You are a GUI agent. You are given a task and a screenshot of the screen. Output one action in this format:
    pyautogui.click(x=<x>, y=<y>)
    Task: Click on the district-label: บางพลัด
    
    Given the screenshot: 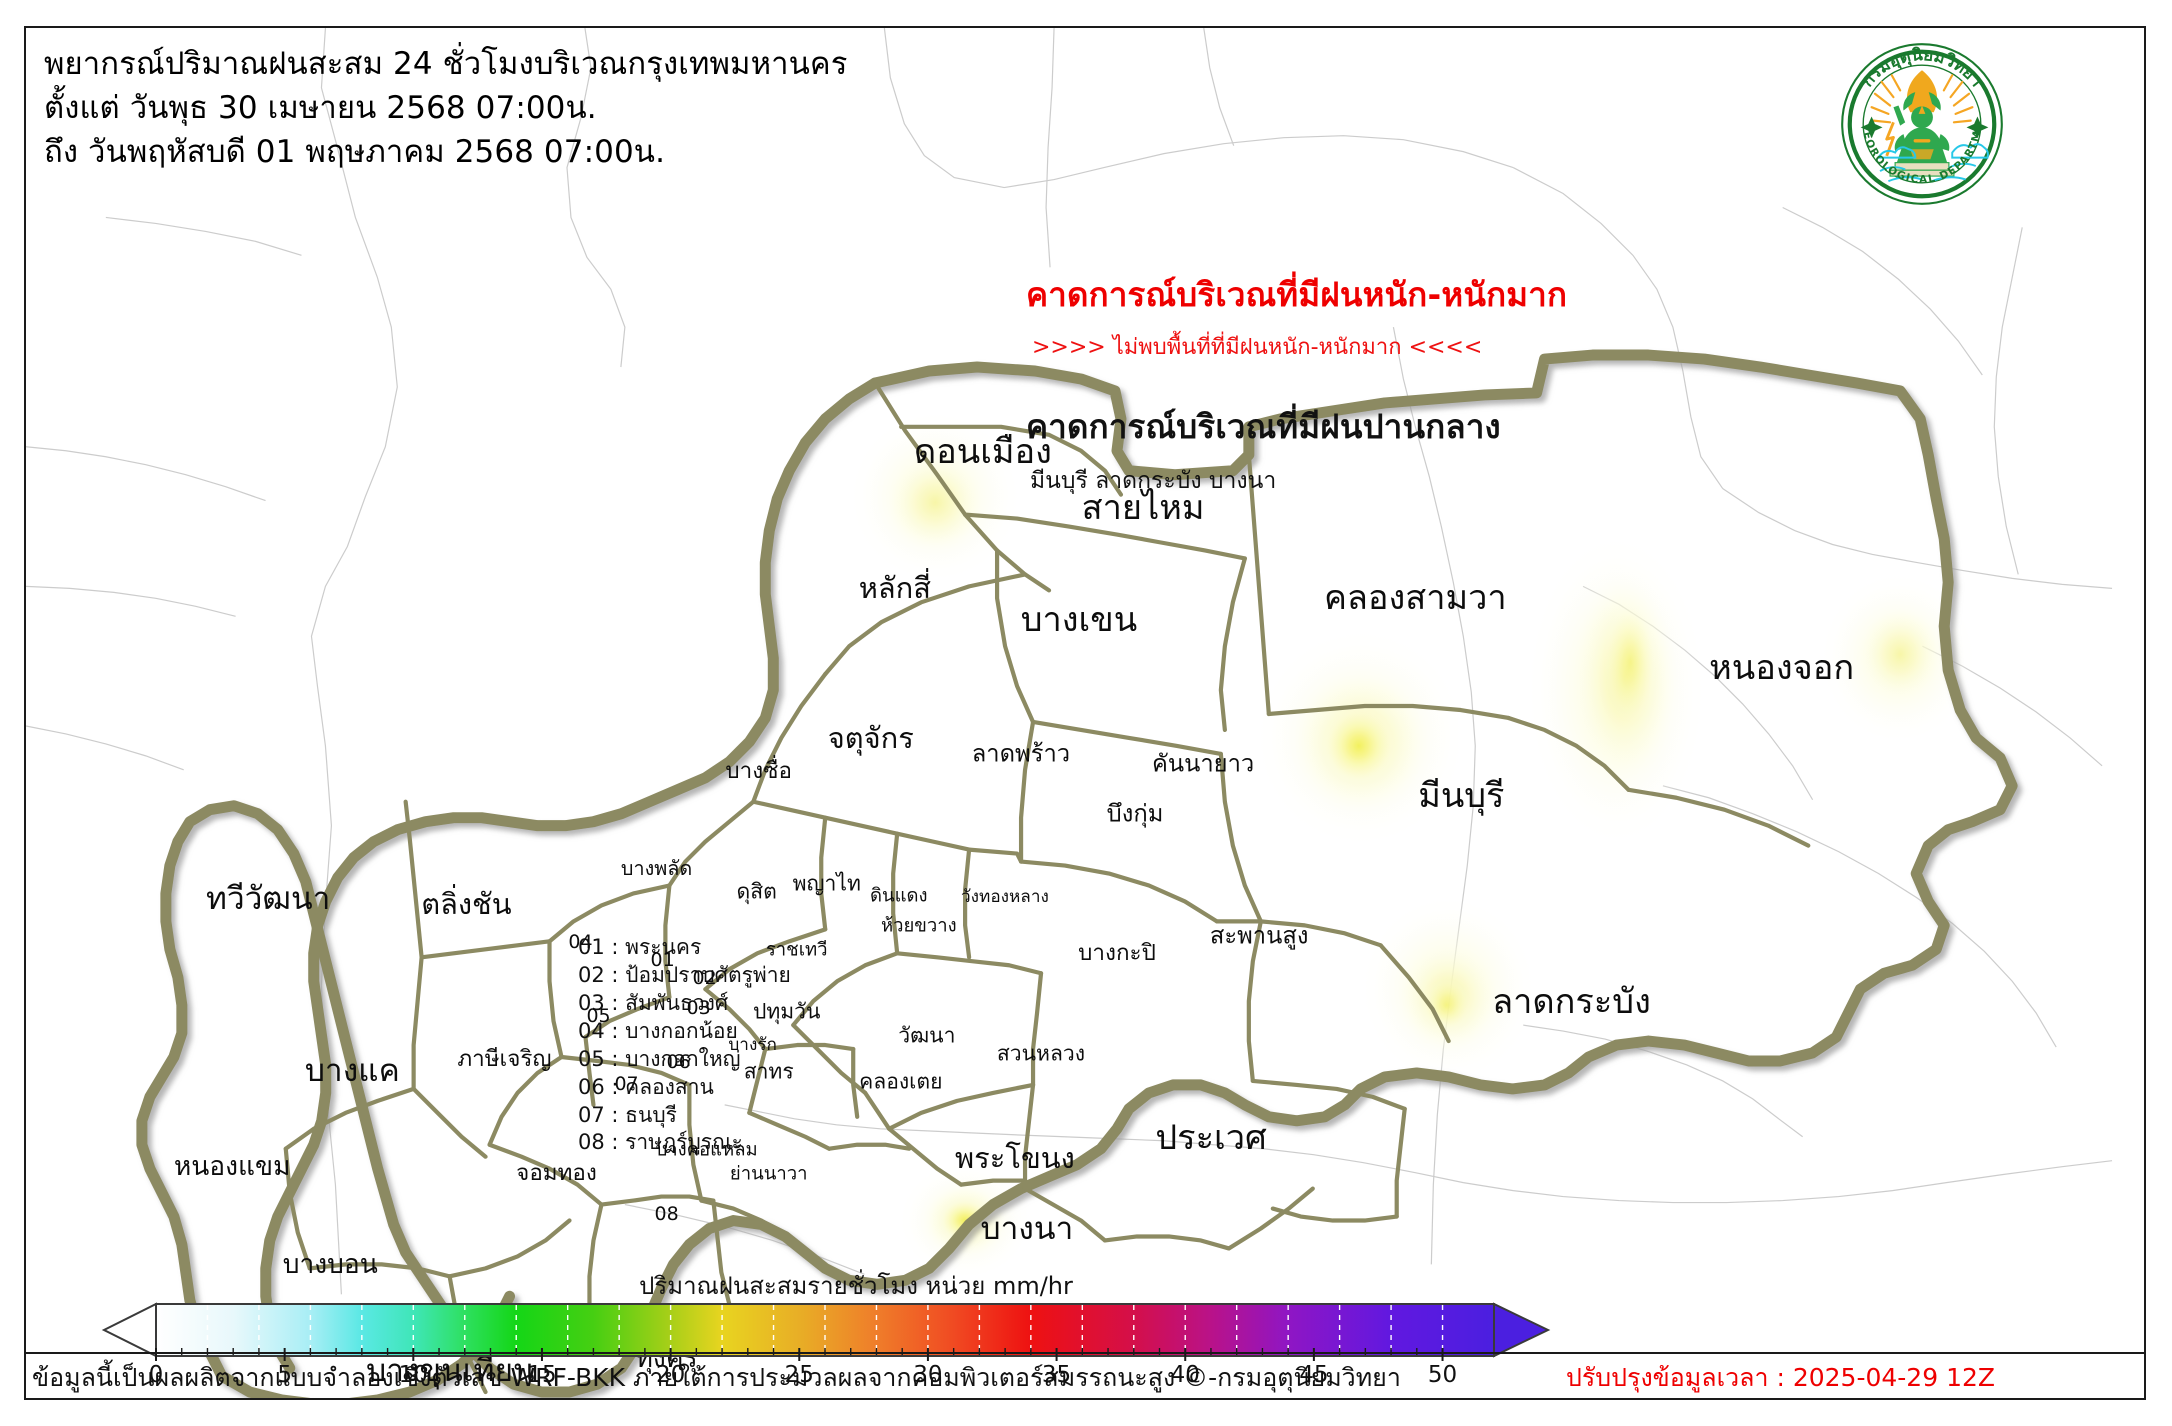 What is the action you would take?
    pyautogui.click(x=656, y=868)
    